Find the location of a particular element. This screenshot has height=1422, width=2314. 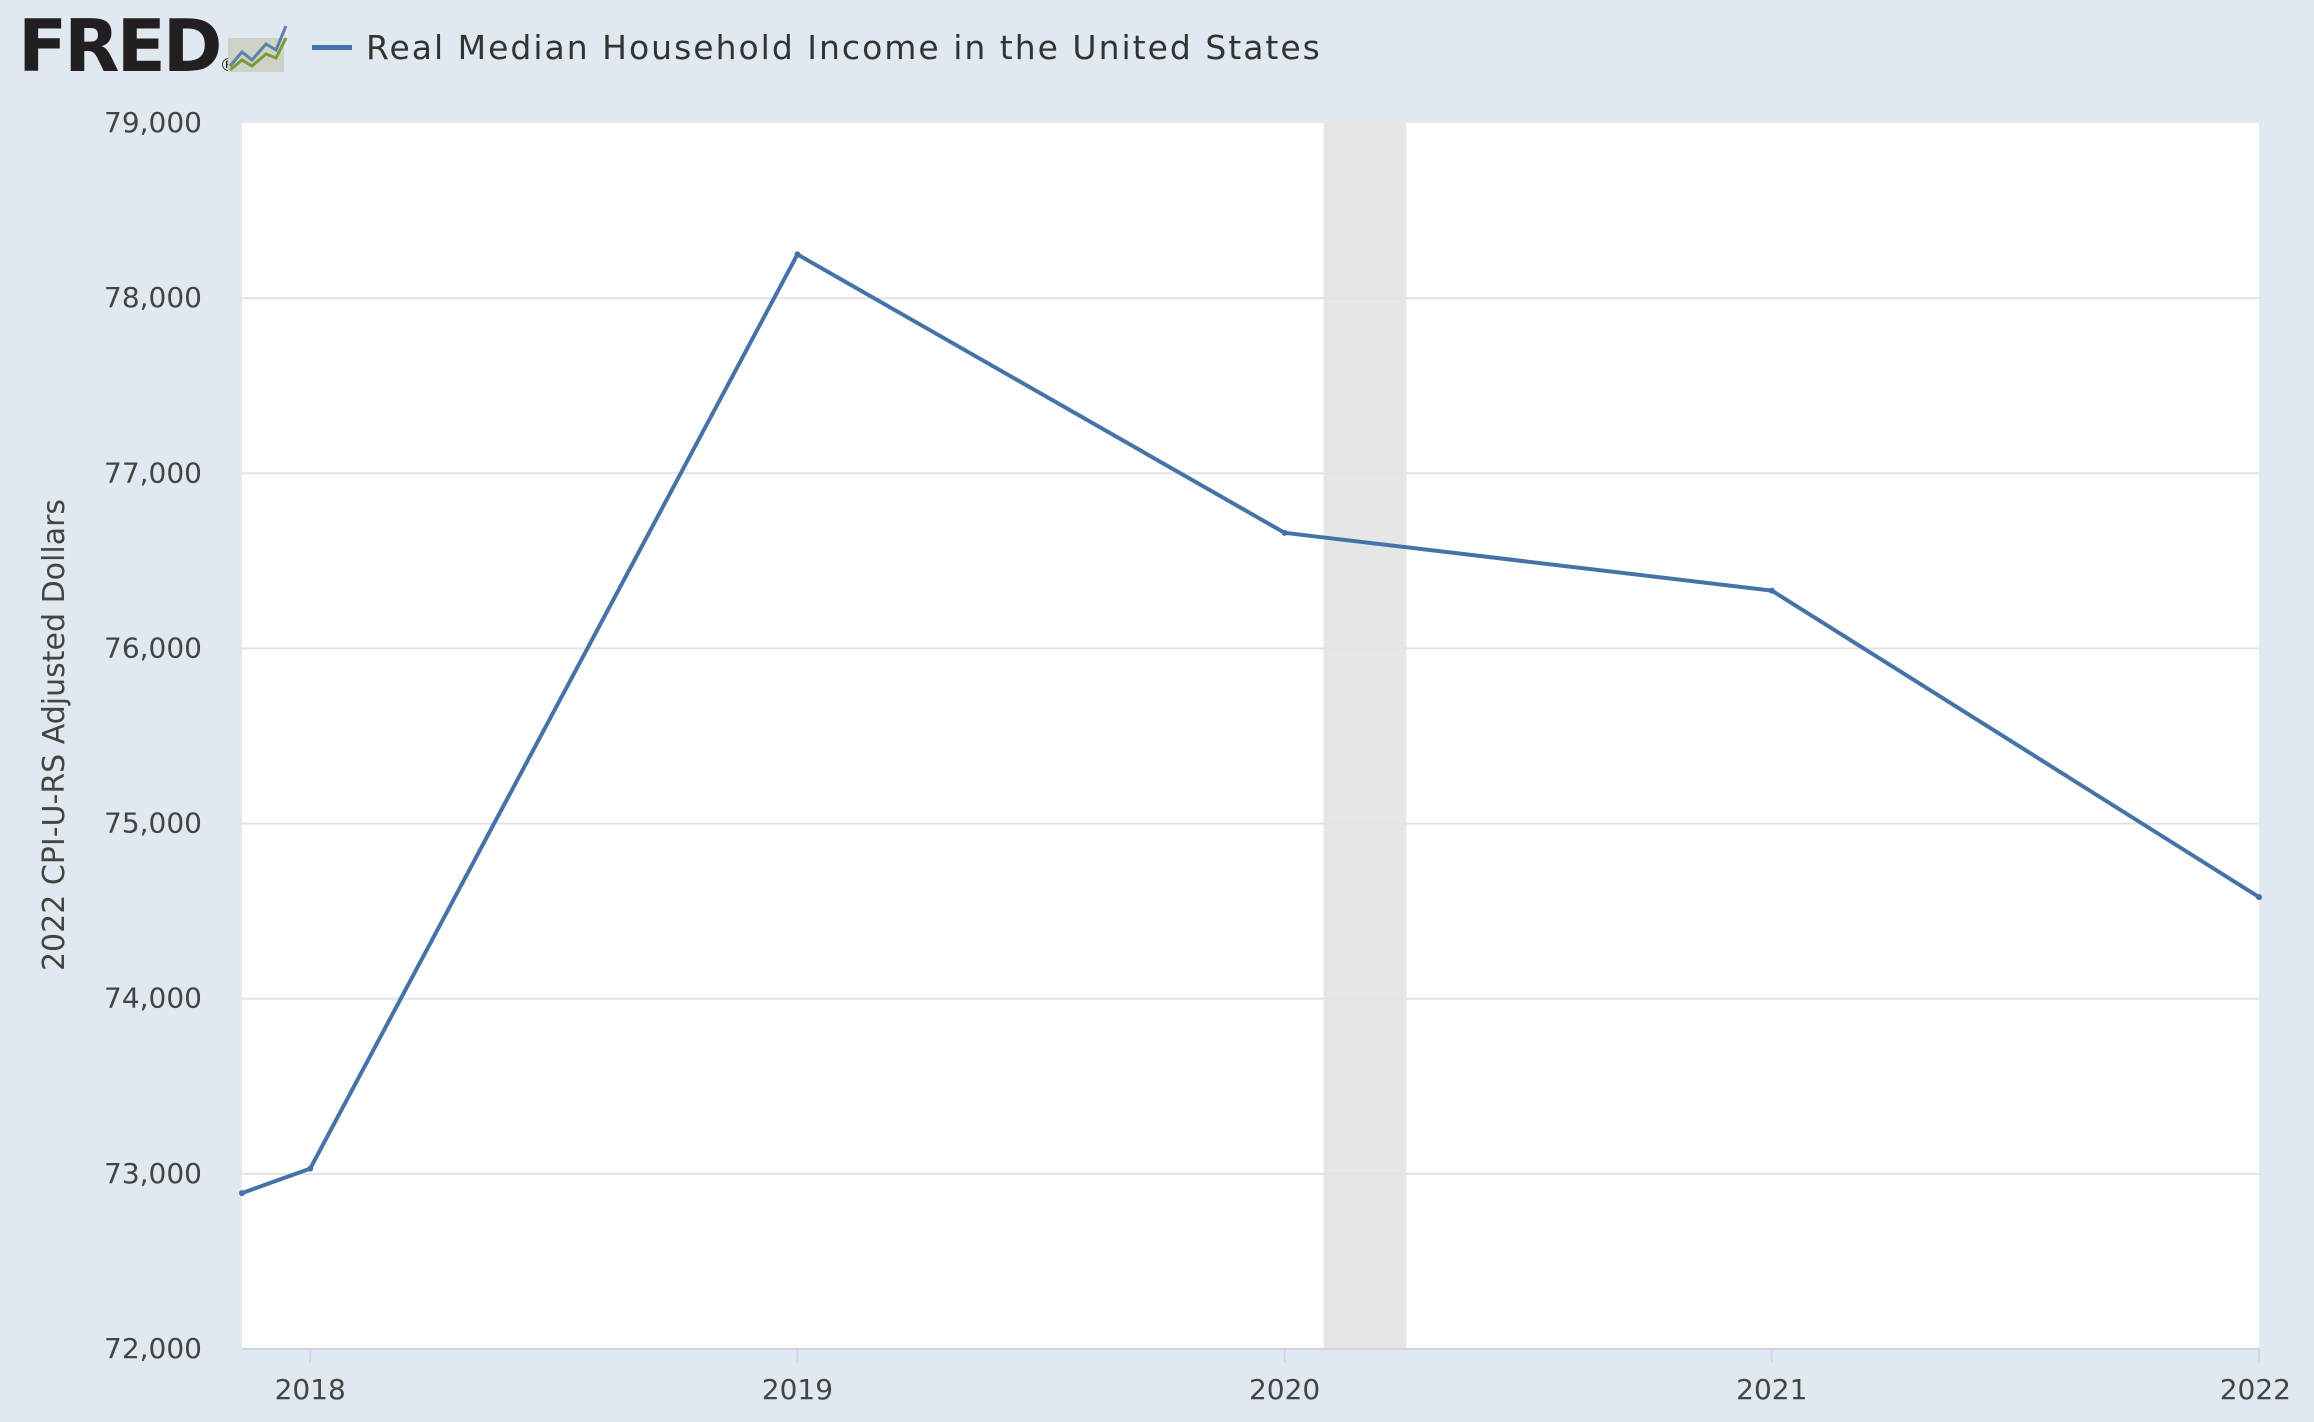

x-tick-label: 2020 is located at coordinates (1284, 1389).